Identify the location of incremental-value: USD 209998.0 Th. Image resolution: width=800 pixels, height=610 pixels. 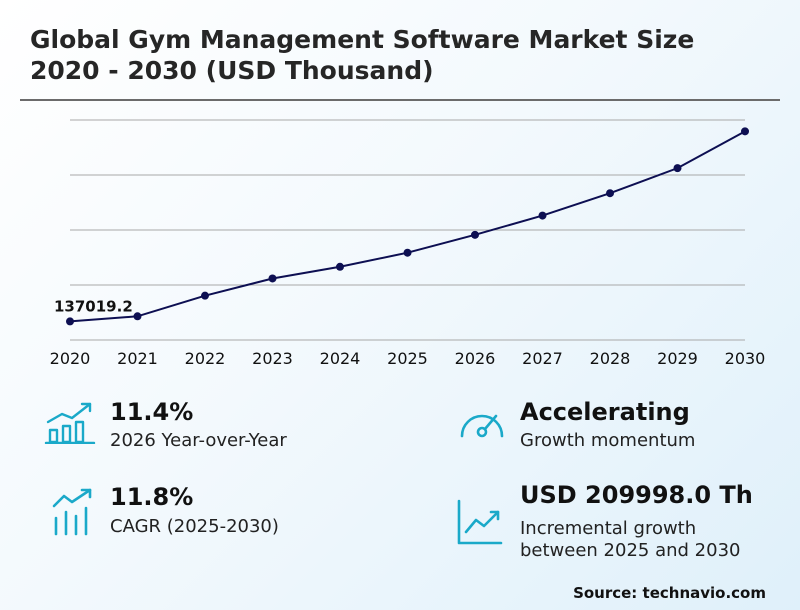
(636, 495).